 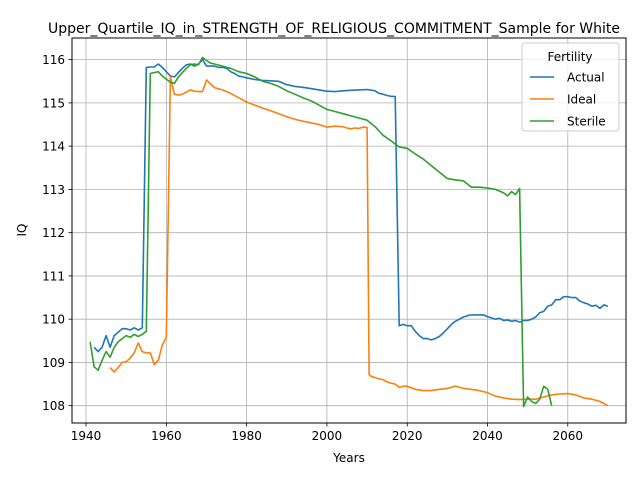 I want to click on legend: Fertility Actual Ideal Sterile, so click(x=570, y=87).